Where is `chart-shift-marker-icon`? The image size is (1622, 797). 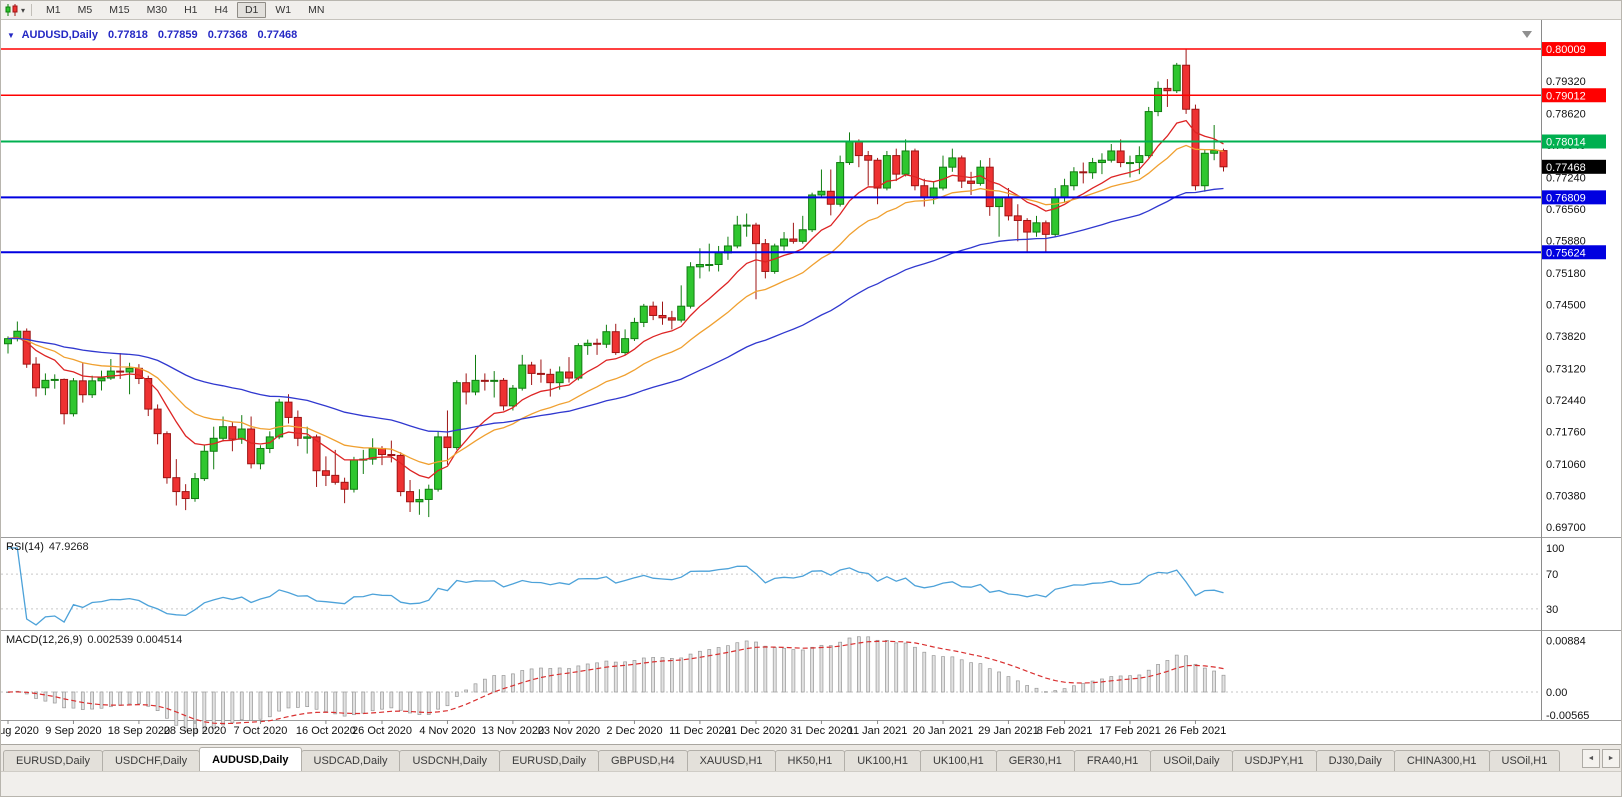 chart-shift-marker-icon is located at coordinates (1527, 34).